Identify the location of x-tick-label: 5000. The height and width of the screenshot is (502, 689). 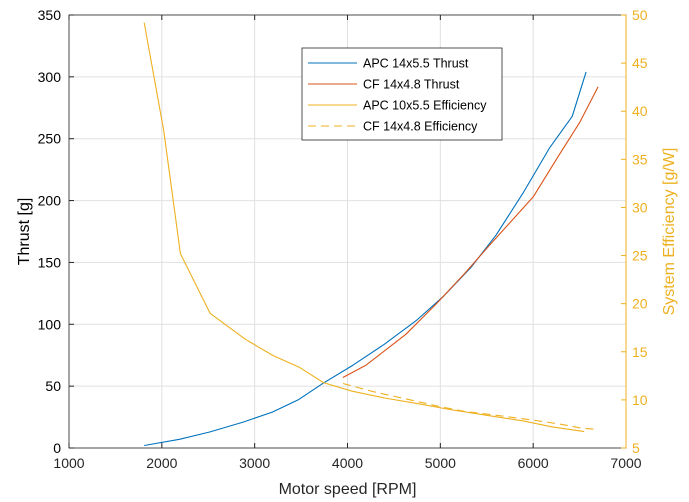
(440, 463).